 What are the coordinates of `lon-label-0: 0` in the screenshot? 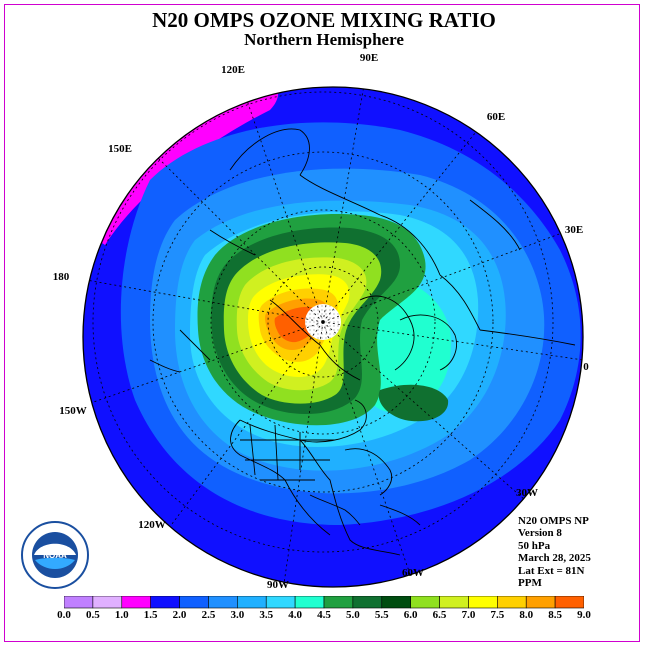 It's located at (586, 367).